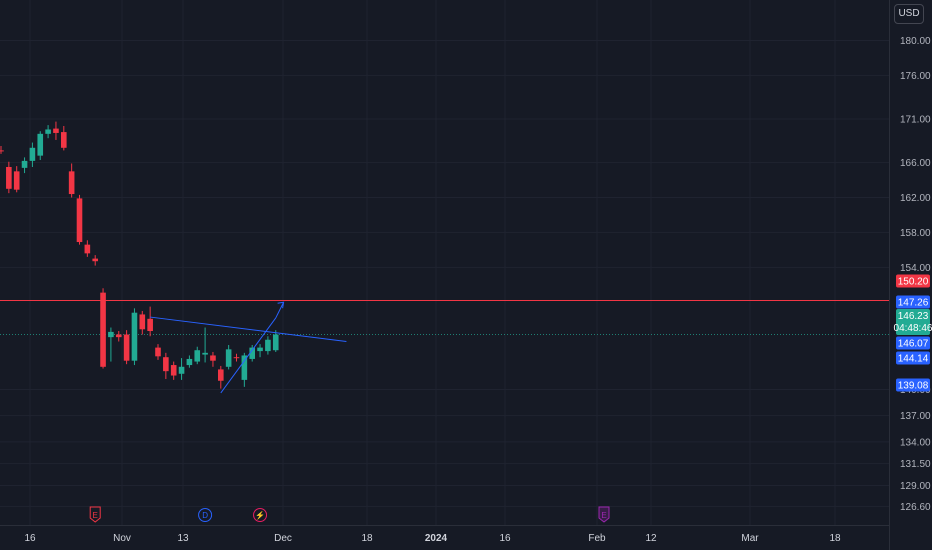  I want to click on y-tick-label: 180.00, so click(915, 41).